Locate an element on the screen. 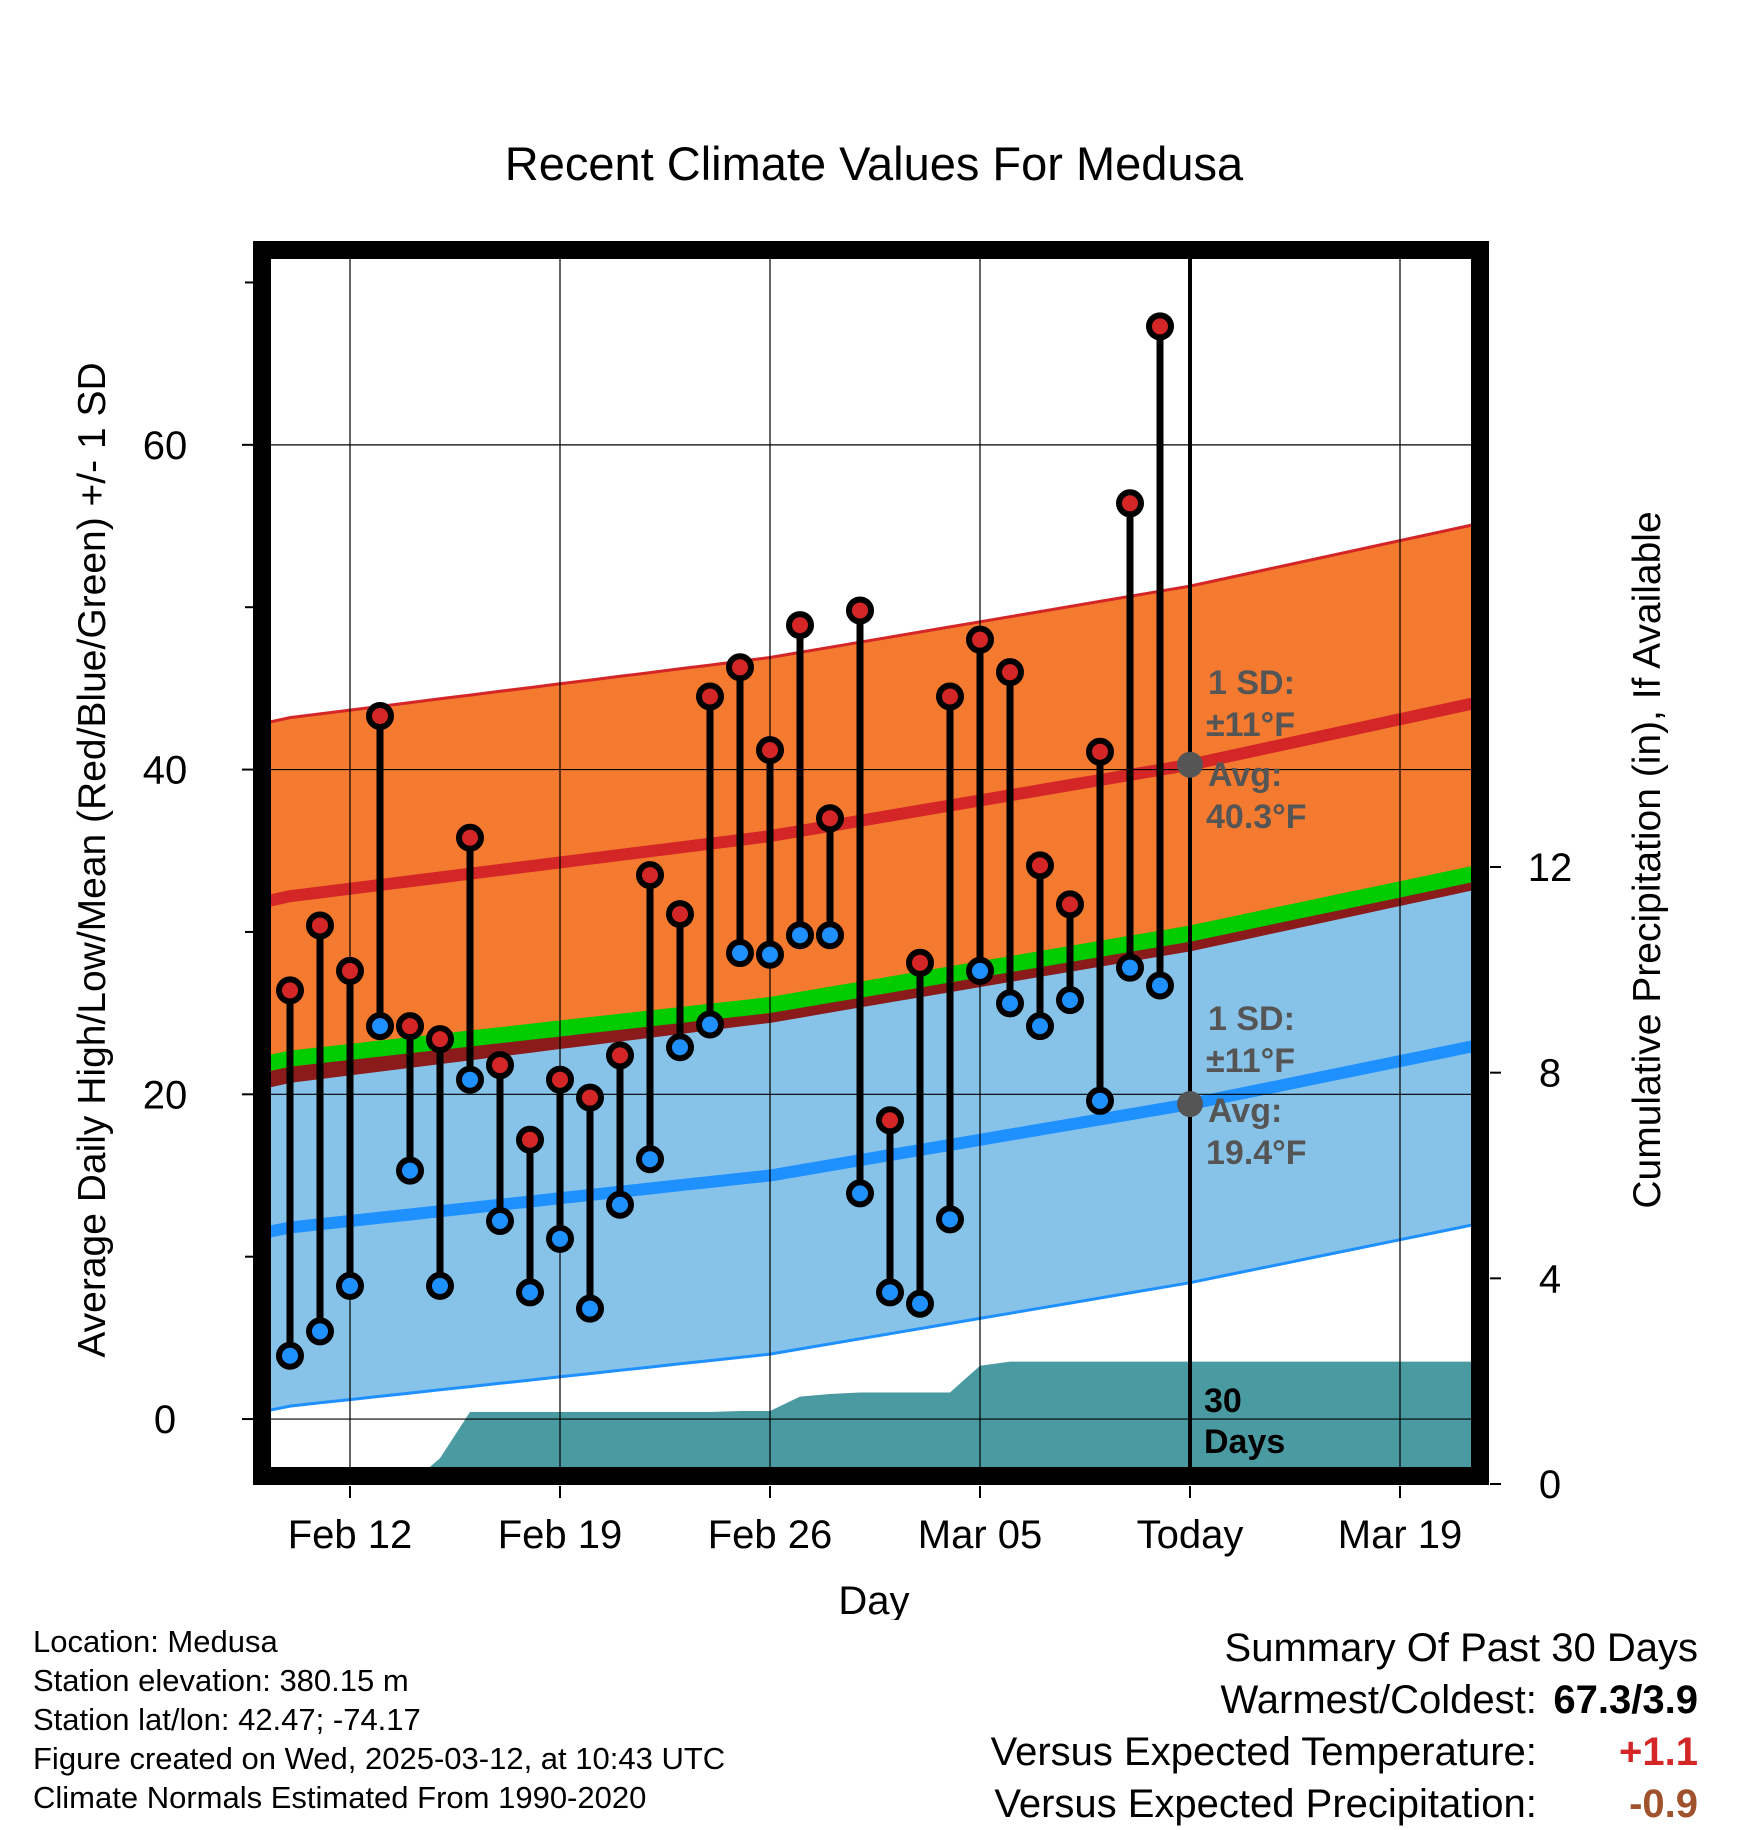  y-right-tick-label: 8 is located at coordinates (1550, 1074).